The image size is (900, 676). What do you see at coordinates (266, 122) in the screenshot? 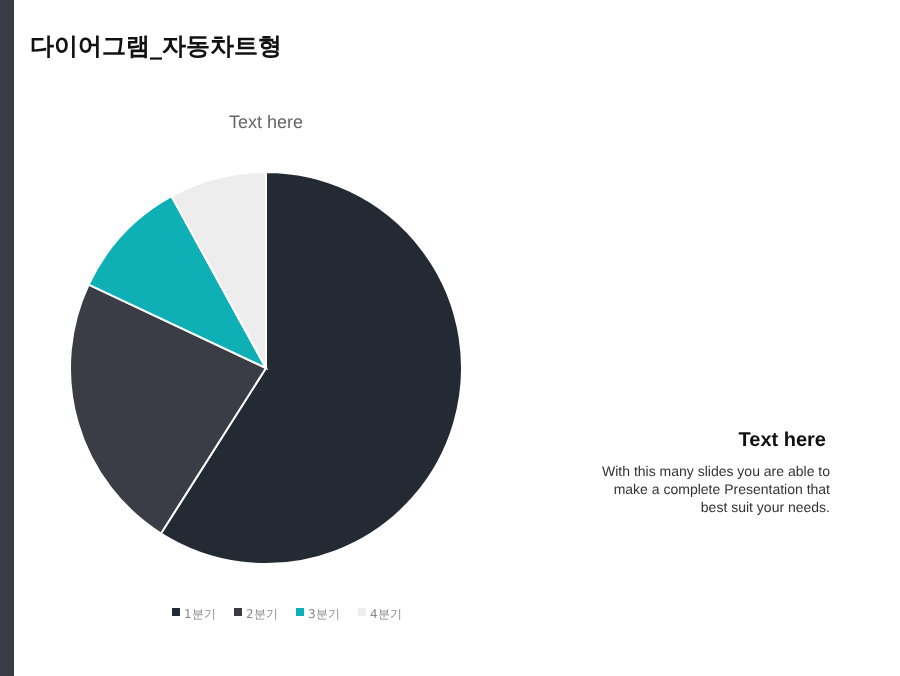
I see `chart-subtitle: Text here` at bounding box center [266, 122].